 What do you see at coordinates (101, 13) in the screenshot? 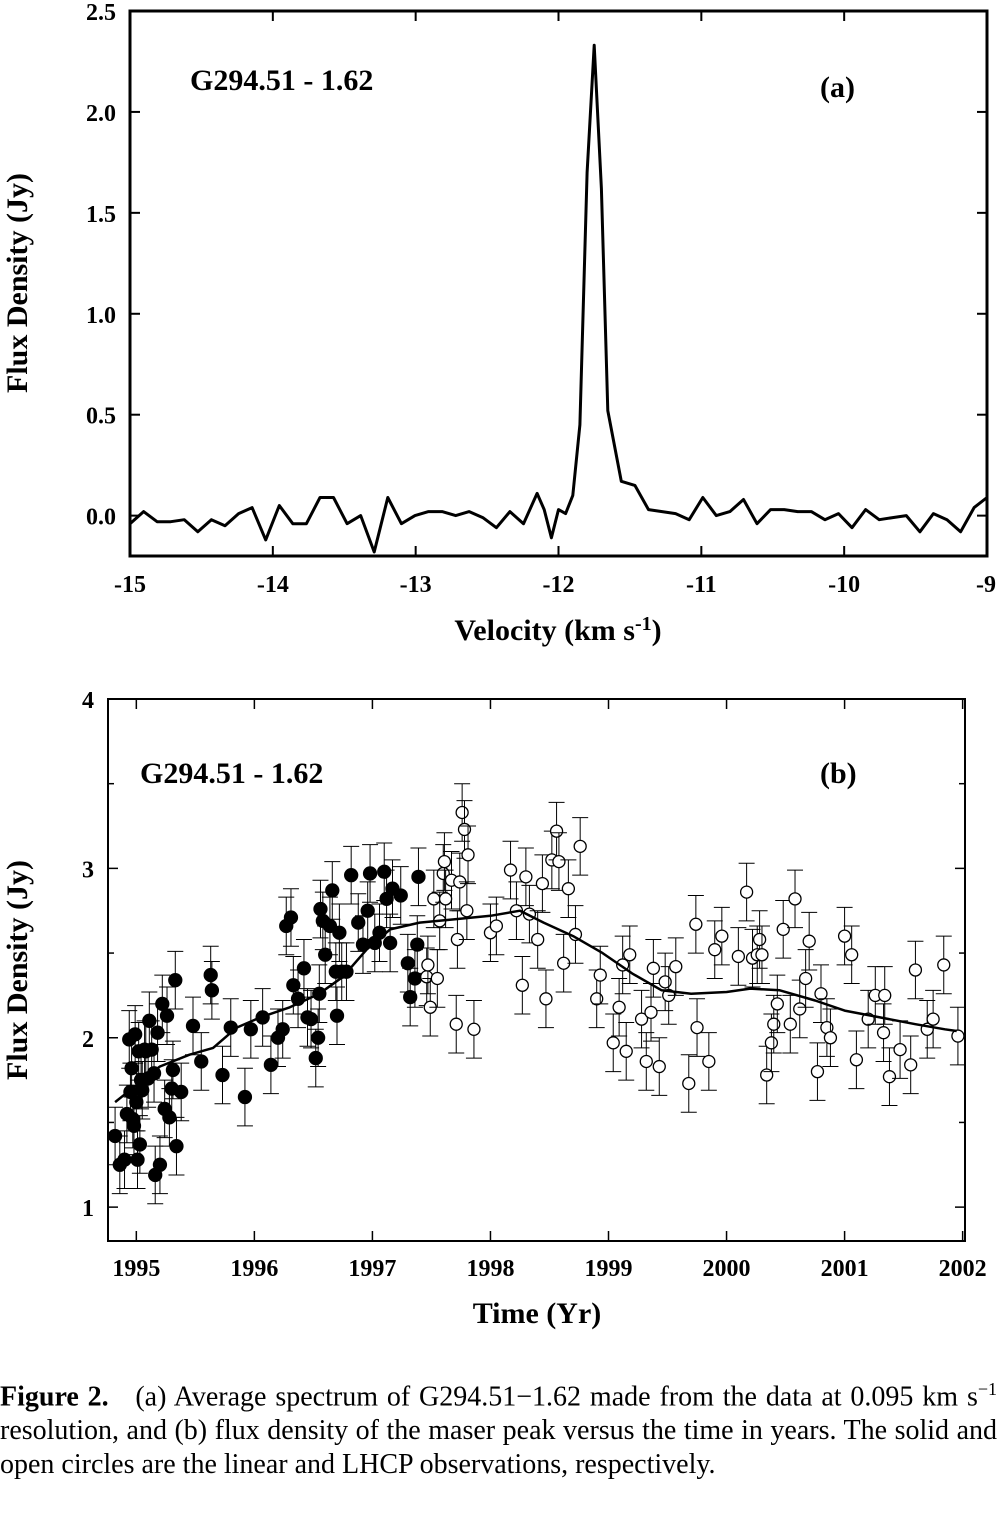
I see `y-tick-label: 2.5` at bounding box center [101, 13].